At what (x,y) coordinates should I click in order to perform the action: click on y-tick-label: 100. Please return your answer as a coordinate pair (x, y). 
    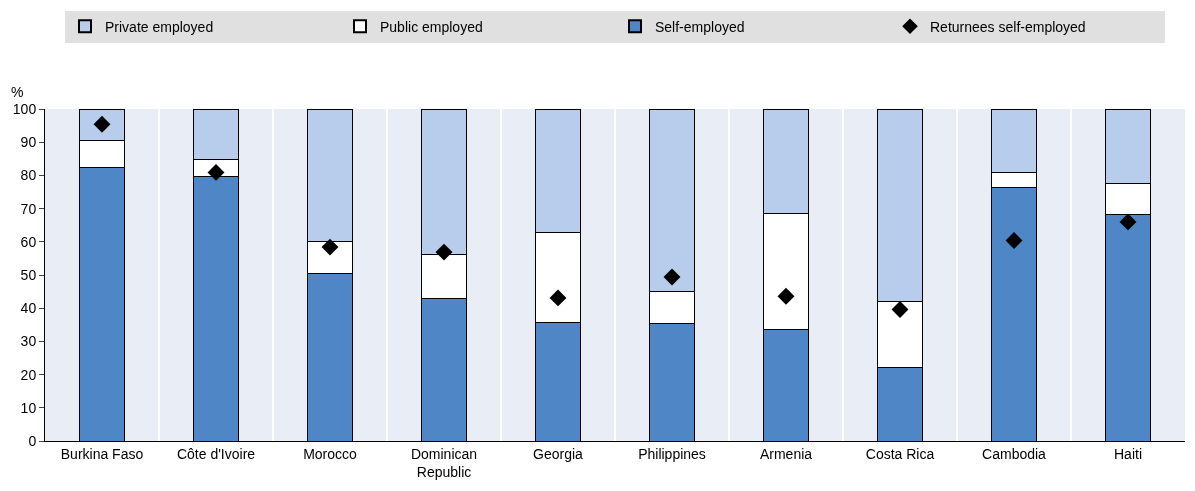
    Looking at the image, I should click on (24, 108).